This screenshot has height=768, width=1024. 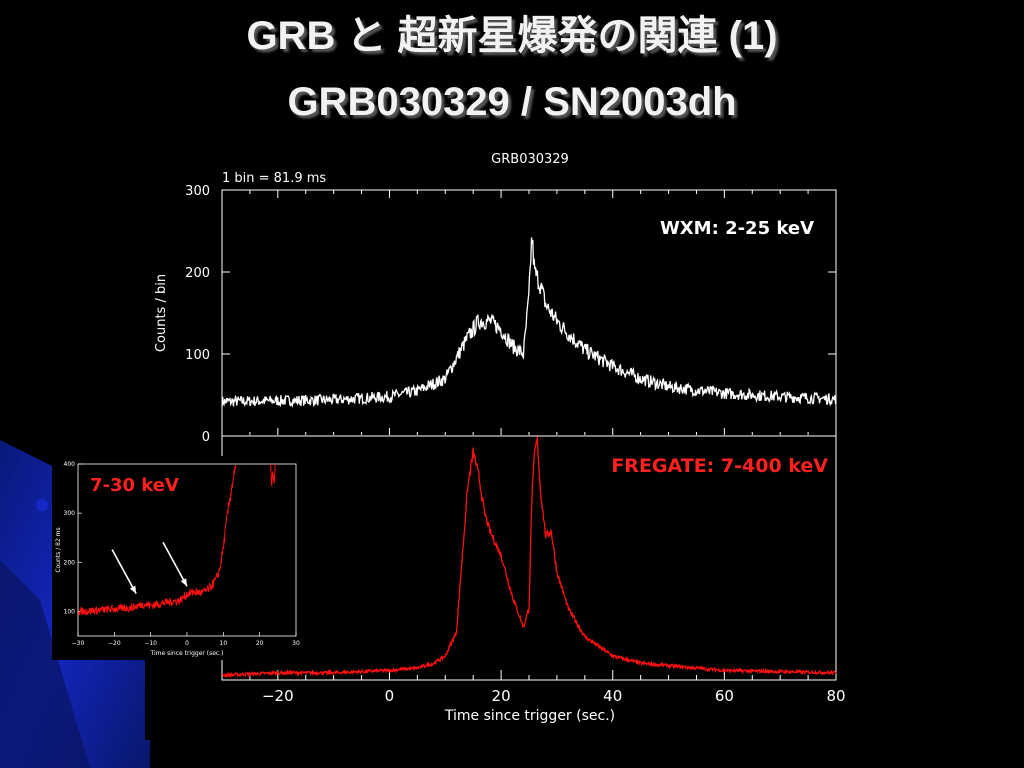 What do you see at coordinates (835, 696) in the screenshot?
I see `x-tick-label: 80` at bounding box center [835, 696].